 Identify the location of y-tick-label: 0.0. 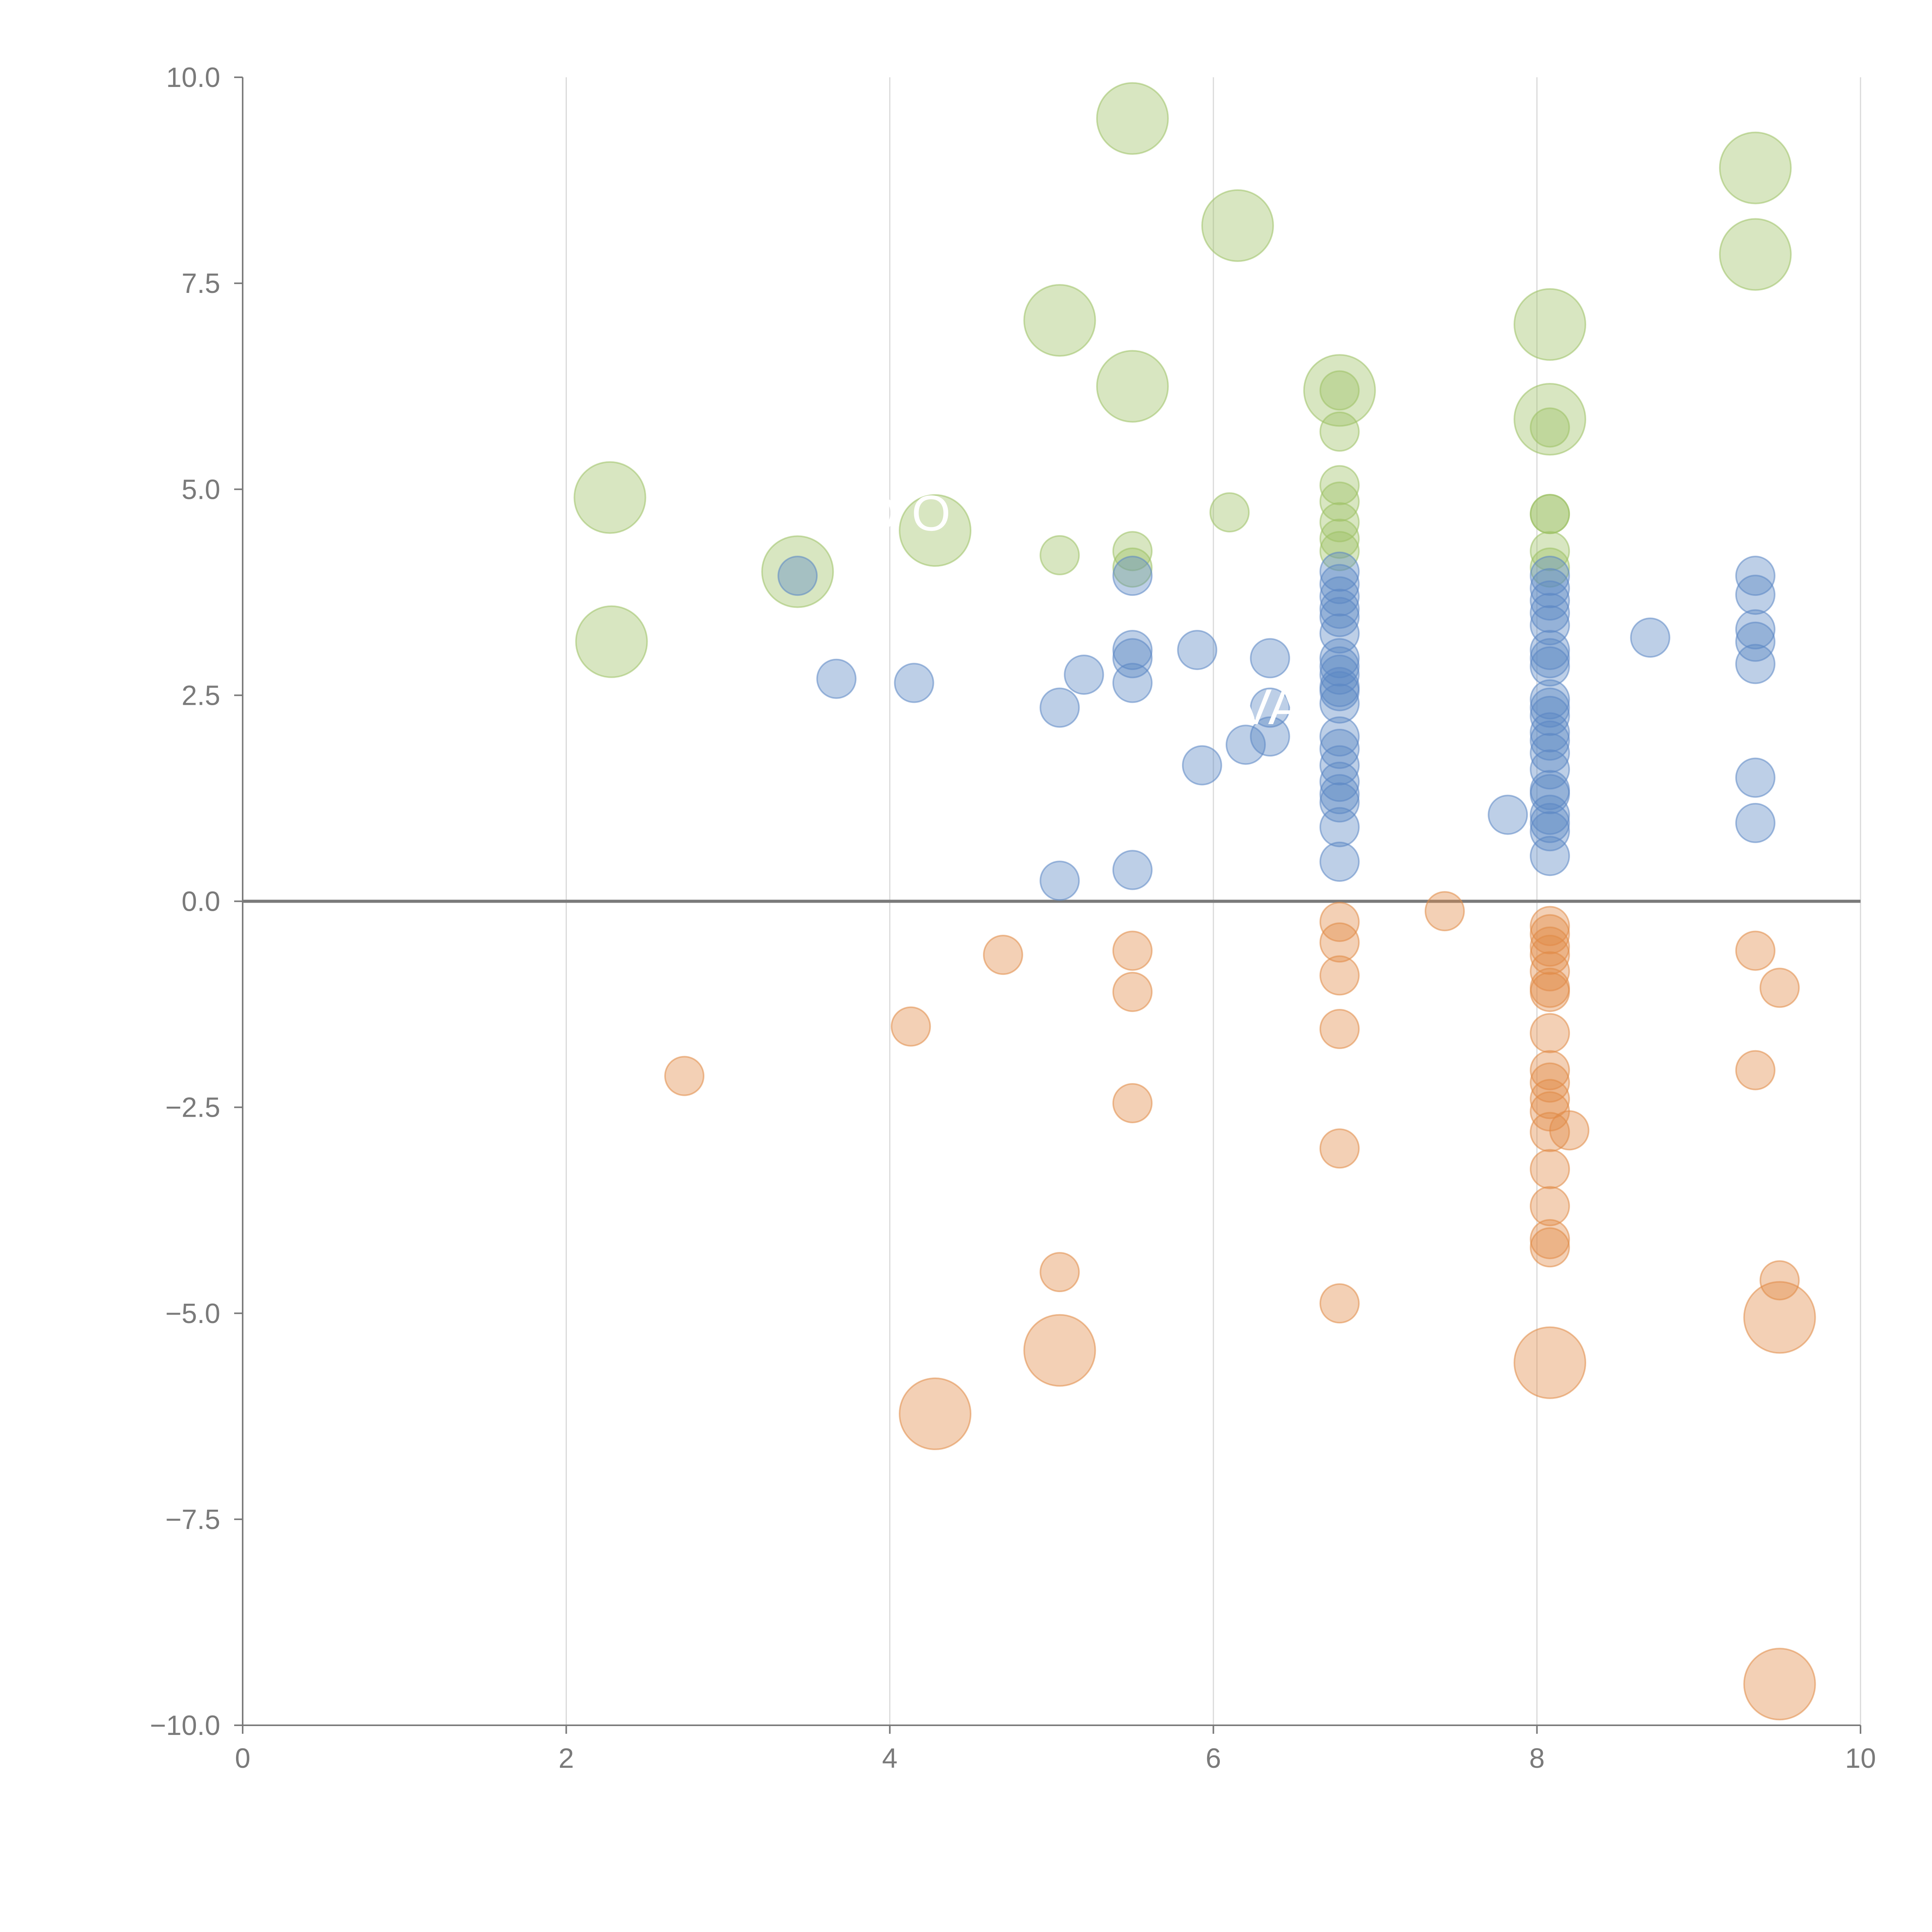
(201, 901).